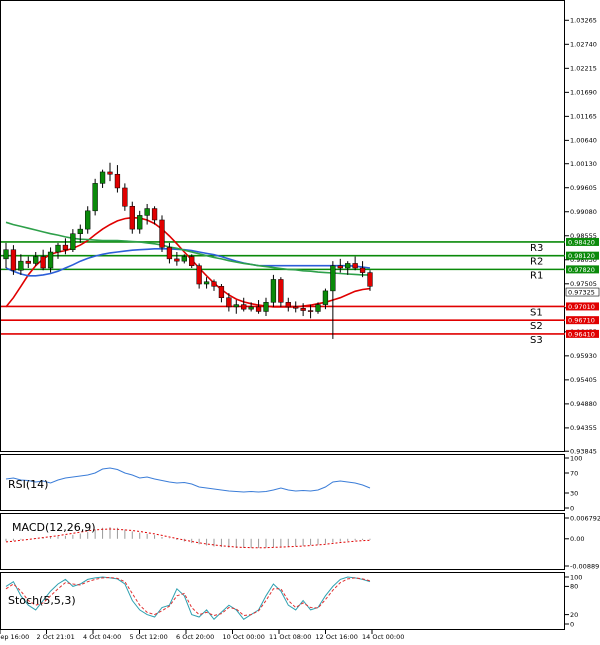 The image size is (600, 645). Describe the element at coordinates (28, 484) in the screenshot. I see `rsi-title: RSI(14)` at that location.